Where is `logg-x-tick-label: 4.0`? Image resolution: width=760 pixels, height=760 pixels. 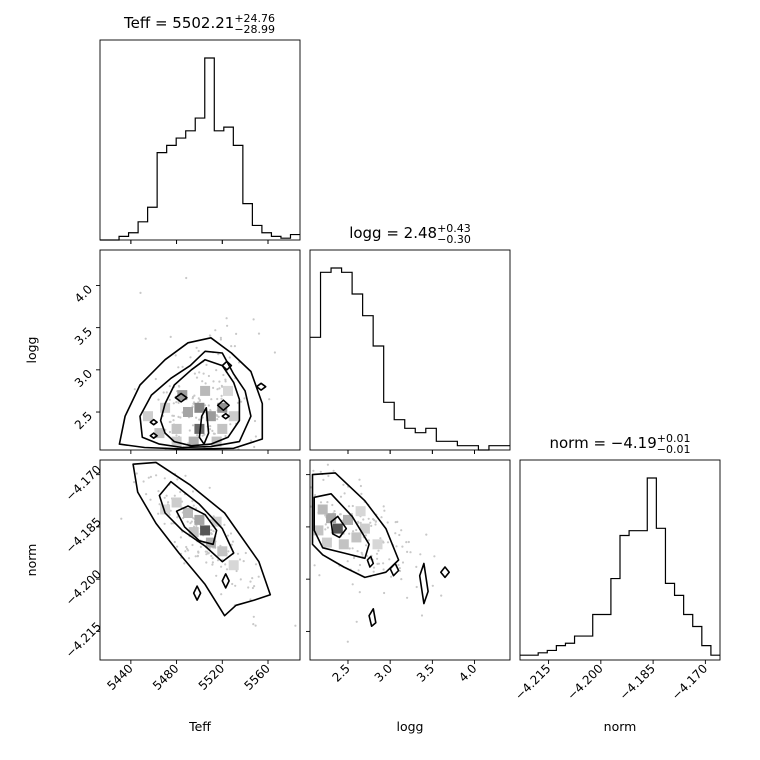 logg-x-tick-label: 4.0 is located at coordinates (467, 672).